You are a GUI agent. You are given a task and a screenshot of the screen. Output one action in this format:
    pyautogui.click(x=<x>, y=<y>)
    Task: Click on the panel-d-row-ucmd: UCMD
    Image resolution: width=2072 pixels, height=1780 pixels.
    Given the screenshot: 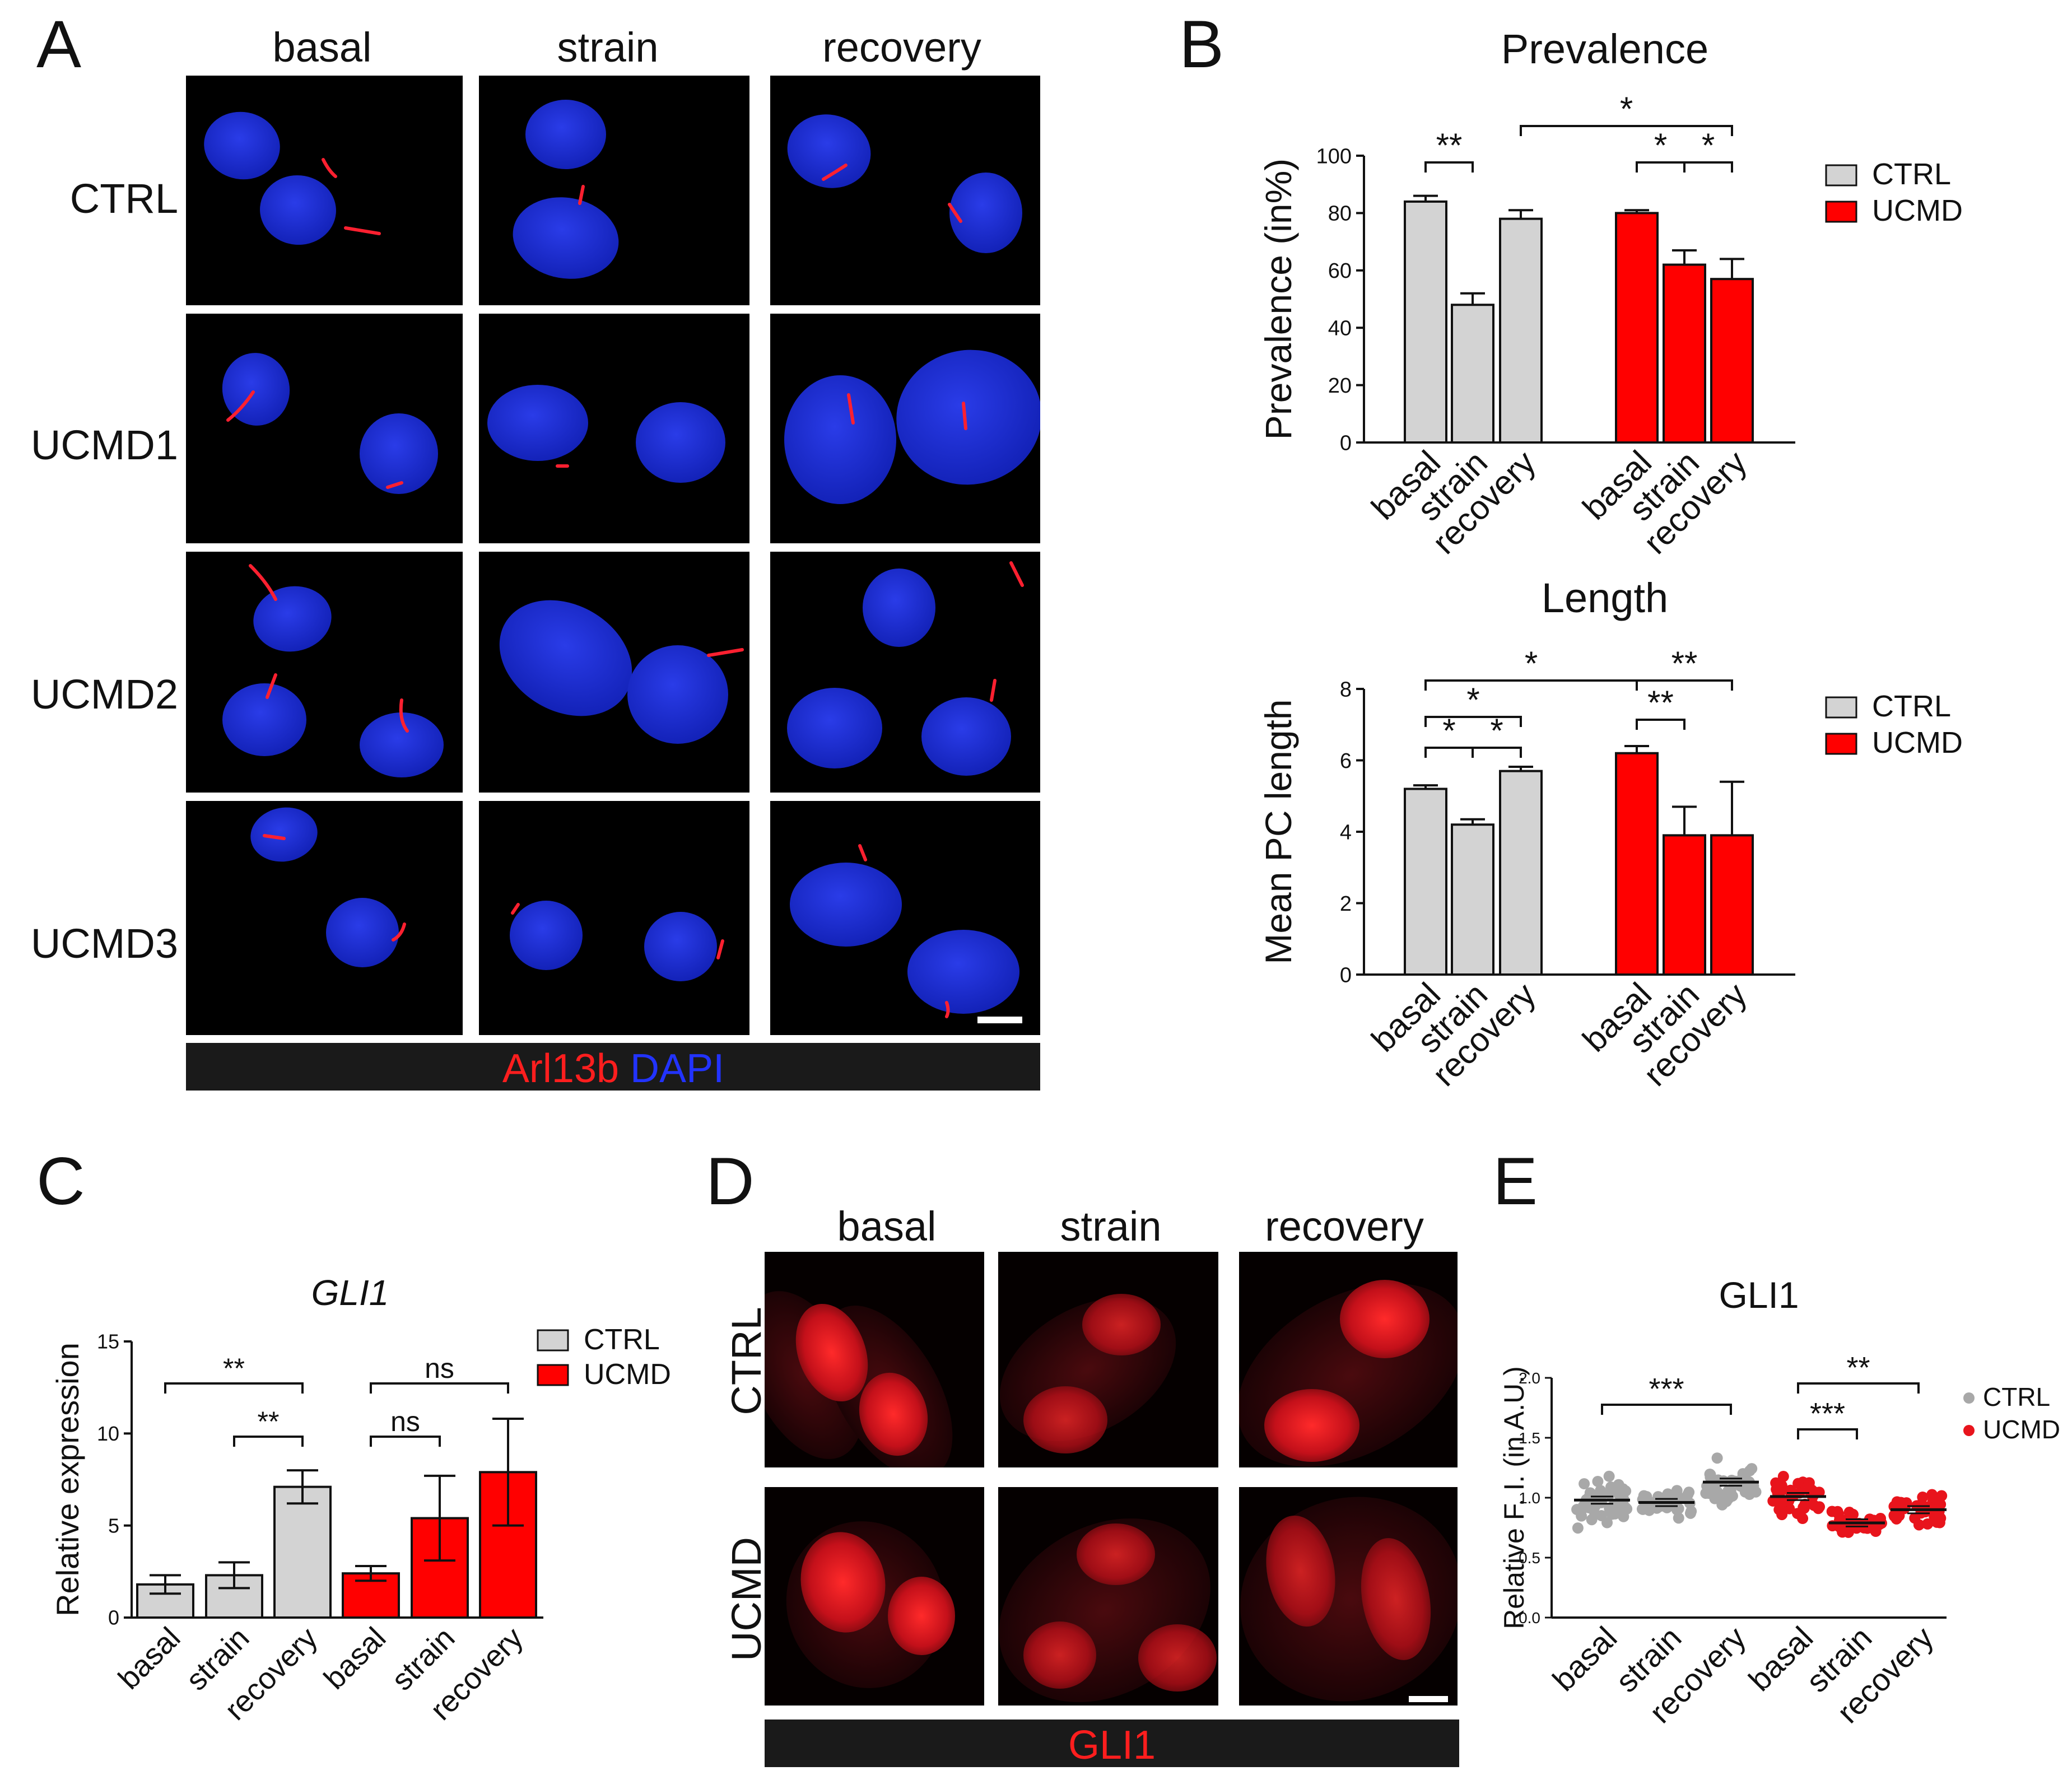 What is the action you would take?
    pyautogui.click(x=746, y=1599)
    